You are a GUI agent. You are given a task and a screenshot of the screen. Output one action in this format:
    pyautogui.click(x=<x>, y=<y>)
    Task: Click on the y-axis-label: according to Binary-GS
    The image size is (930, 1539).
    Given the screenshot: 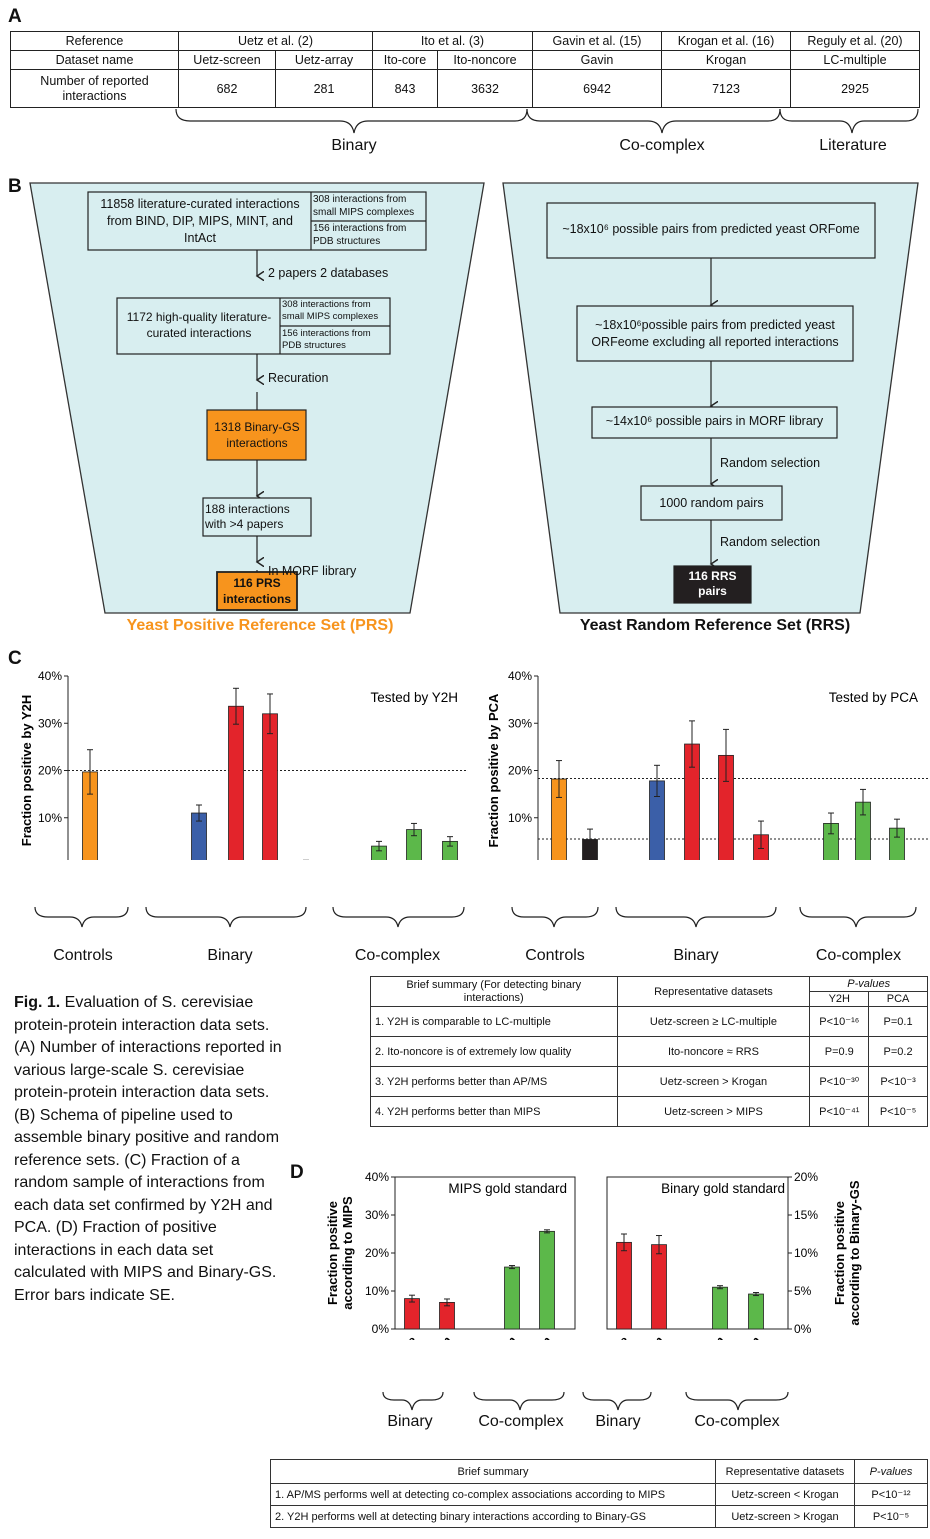 What is the action you would take?
    pyautogui.click(x=854, y=1253)
    